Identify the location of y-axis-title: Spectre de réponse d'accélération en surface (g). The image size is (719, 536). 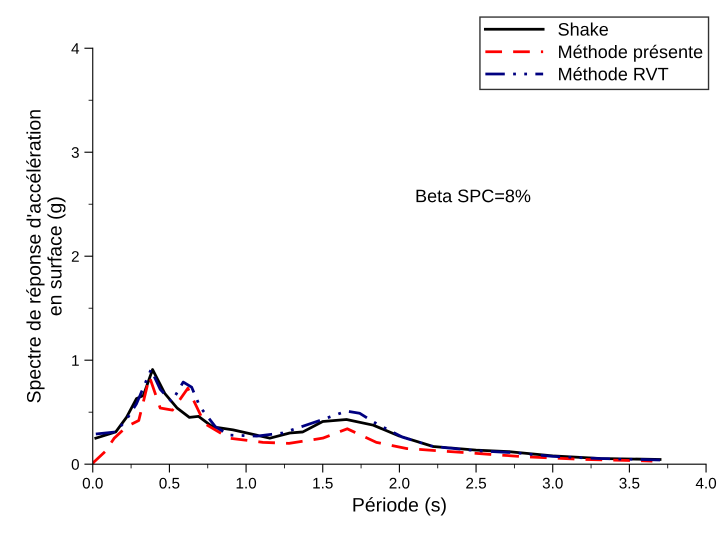
(46, 256).